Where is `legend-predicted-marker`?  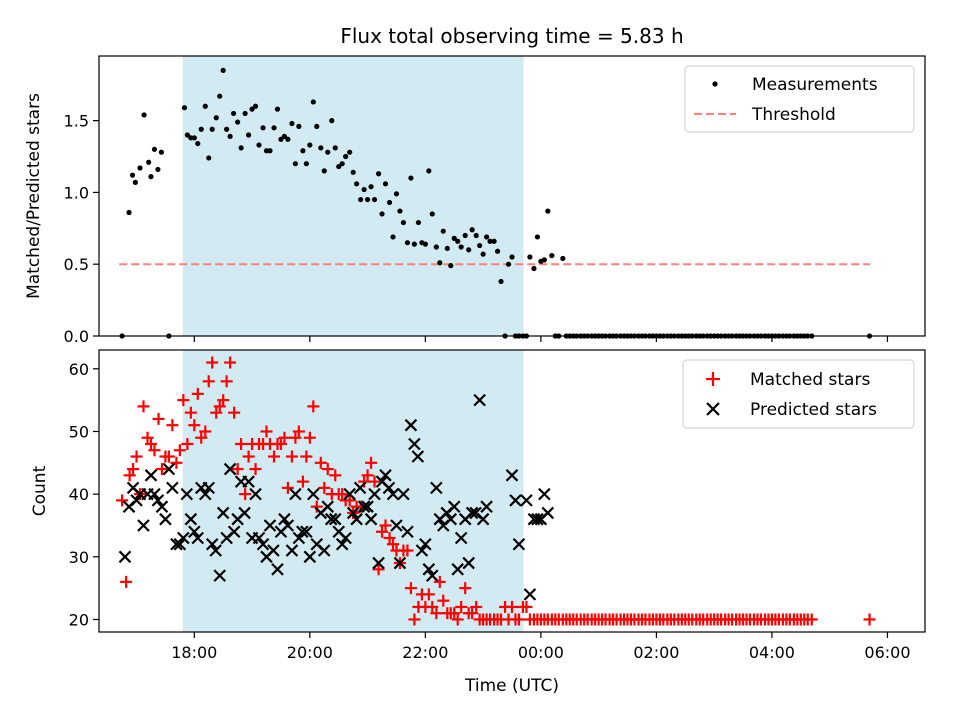
legend-predicted-marker is located at coordinates (713, 409).